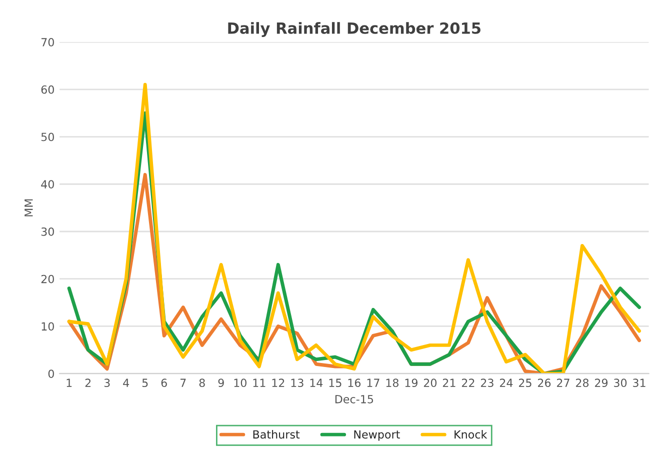 The height and width of the screenshot is (467, 662). I want to click on x-tick-label: 15, so click(335, 383).